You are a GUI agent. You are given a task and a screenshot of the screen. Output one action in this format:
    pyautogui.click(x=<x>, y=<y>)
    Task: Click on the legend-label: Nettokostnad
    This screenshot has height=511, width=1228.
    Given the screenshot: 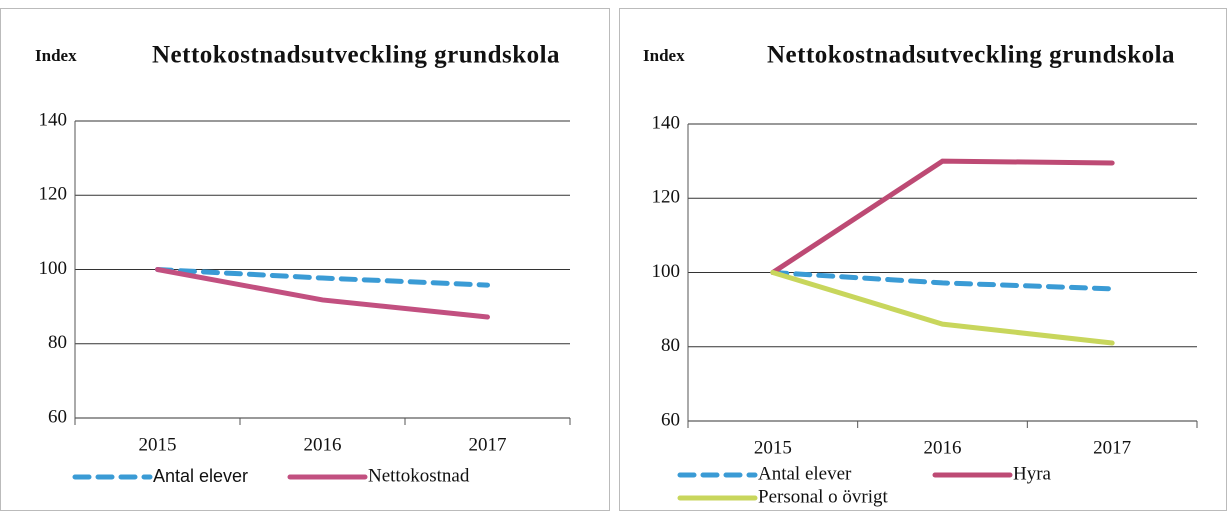 What is the action you would take?
    pyautogui.click(x=419, y=475)
    